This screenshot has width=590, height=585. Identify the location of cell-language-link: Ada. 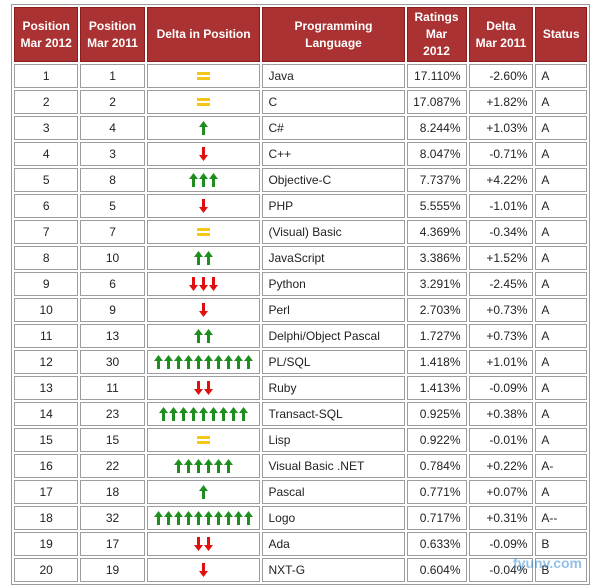
(333, 544).